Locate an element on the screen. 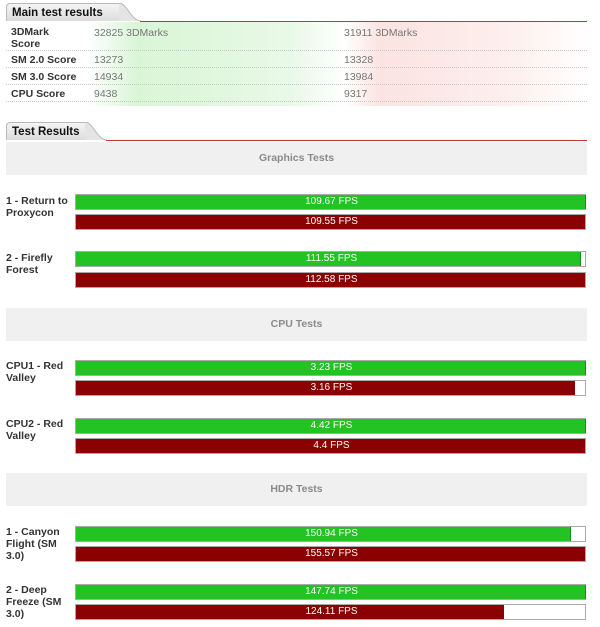 The width and height of the screenshot is (600, 627). green-fps: 109.67 FPS is located at coordinates (331, 201).